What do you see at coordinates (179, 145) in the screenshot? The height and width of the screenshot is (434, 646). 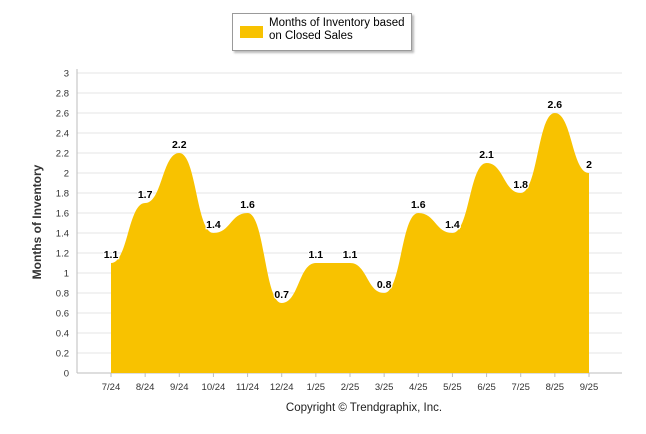 I see `data-label: 2.2` at bounding box center [179, 145].